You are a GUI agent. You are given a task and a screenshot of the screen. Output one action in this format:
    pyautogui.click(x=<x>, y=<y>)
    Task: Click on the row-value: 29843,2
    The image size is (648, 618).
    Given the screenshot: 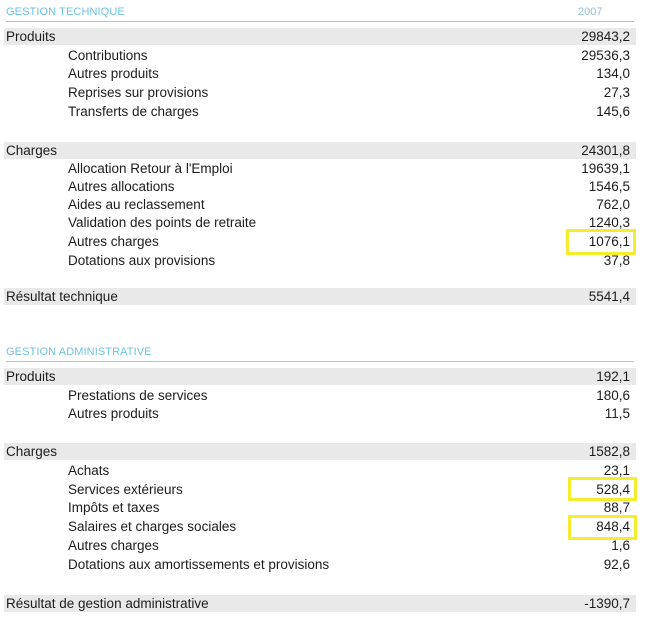 What is the action you would take?
    pyautogui.click(x=605, y=36)
    